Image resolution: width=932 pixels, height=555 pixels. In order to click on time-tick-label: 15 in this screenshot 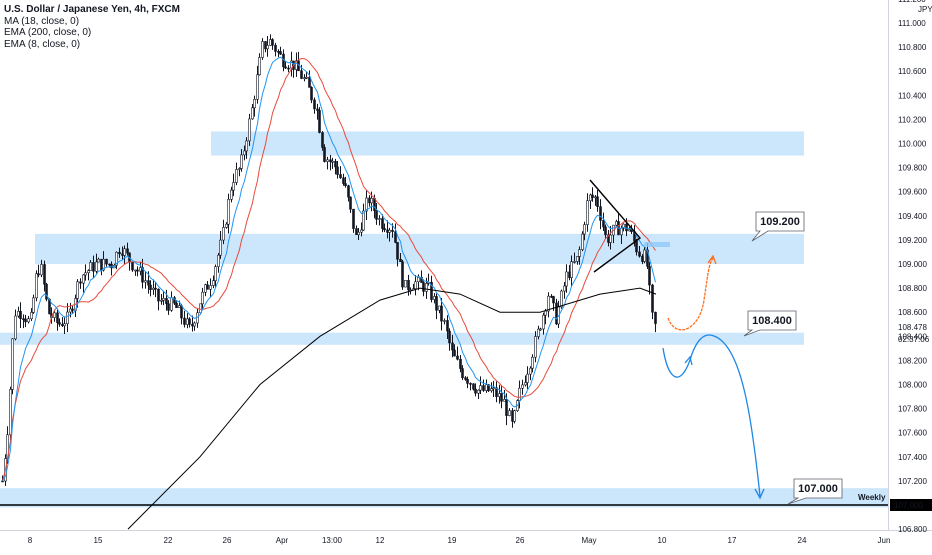, I will do `click(98, 540)`.